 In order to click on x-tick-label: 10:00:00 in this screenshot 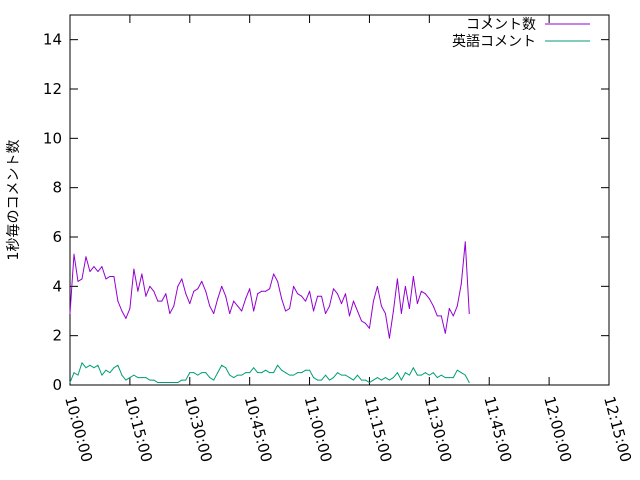, I will do `click(78, 429)`.